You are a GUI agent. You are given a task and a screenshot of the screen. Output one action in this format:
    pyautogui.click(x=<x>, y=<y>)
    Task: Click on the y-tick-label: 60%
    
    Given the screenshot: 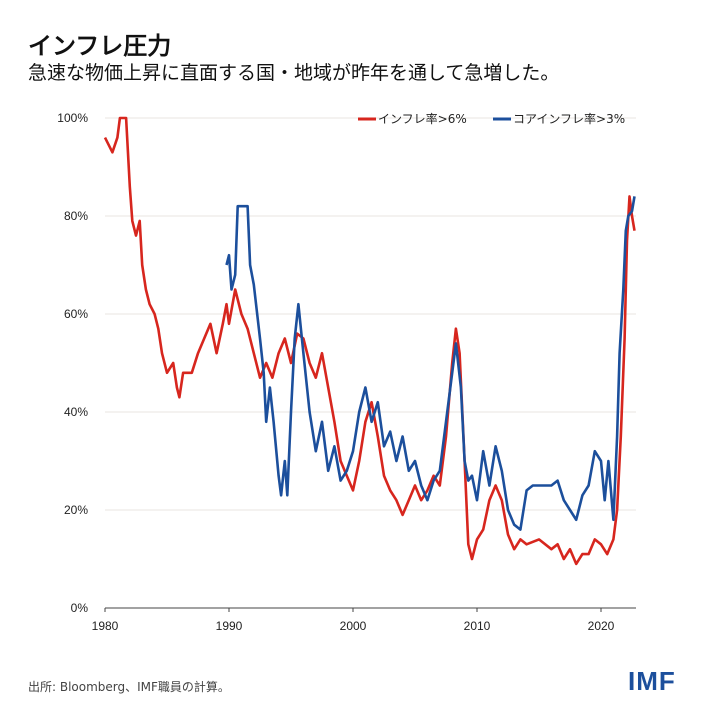 What is the action you would take?
    pyautogui.click(x=76, y=314)
    